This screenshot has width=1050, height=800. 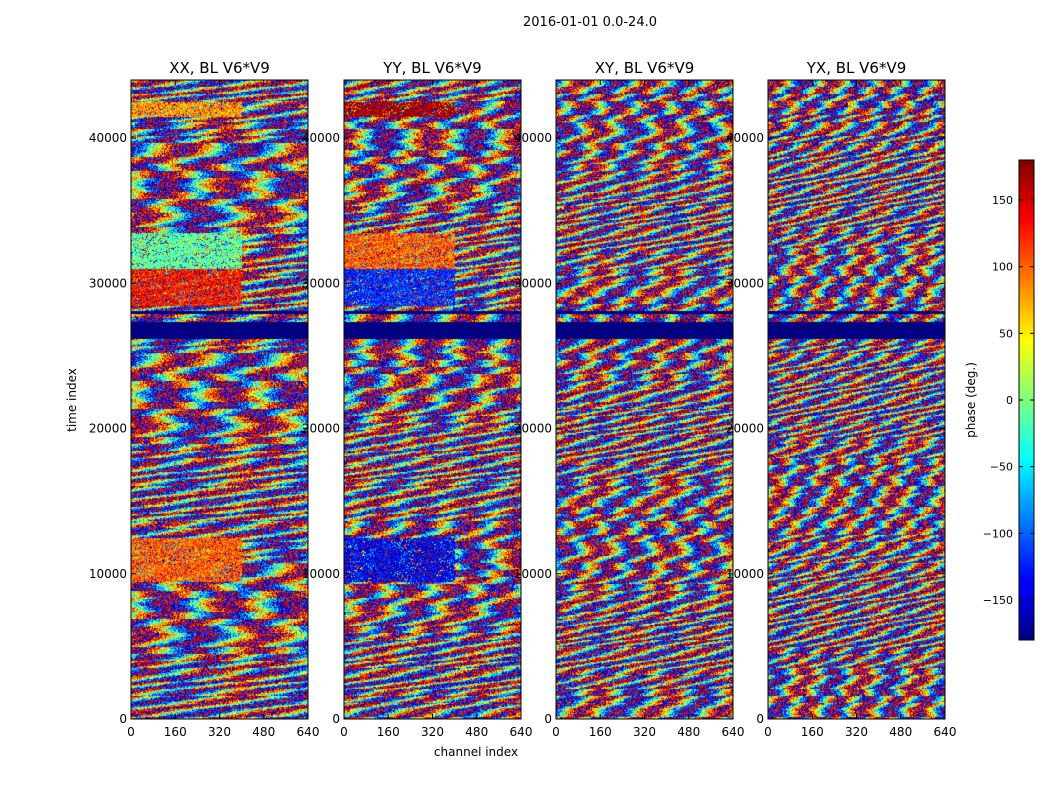 I want to click on x-axis-label: channel index, so click(x=476, y=752).